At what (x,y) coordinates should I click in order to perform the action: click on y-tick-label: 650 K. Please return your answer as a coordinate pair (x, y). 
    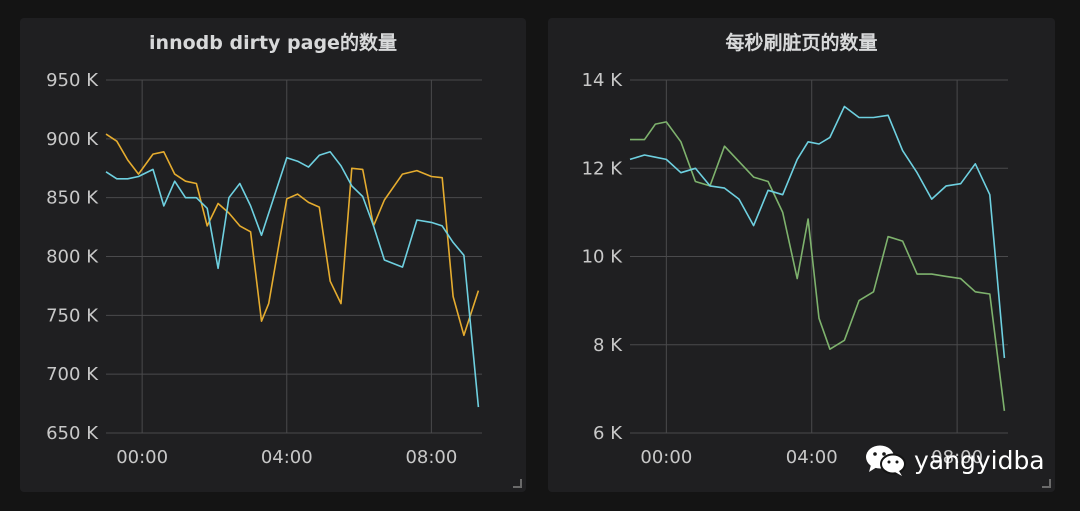
    Looking at the image, I should click on (72, 433).